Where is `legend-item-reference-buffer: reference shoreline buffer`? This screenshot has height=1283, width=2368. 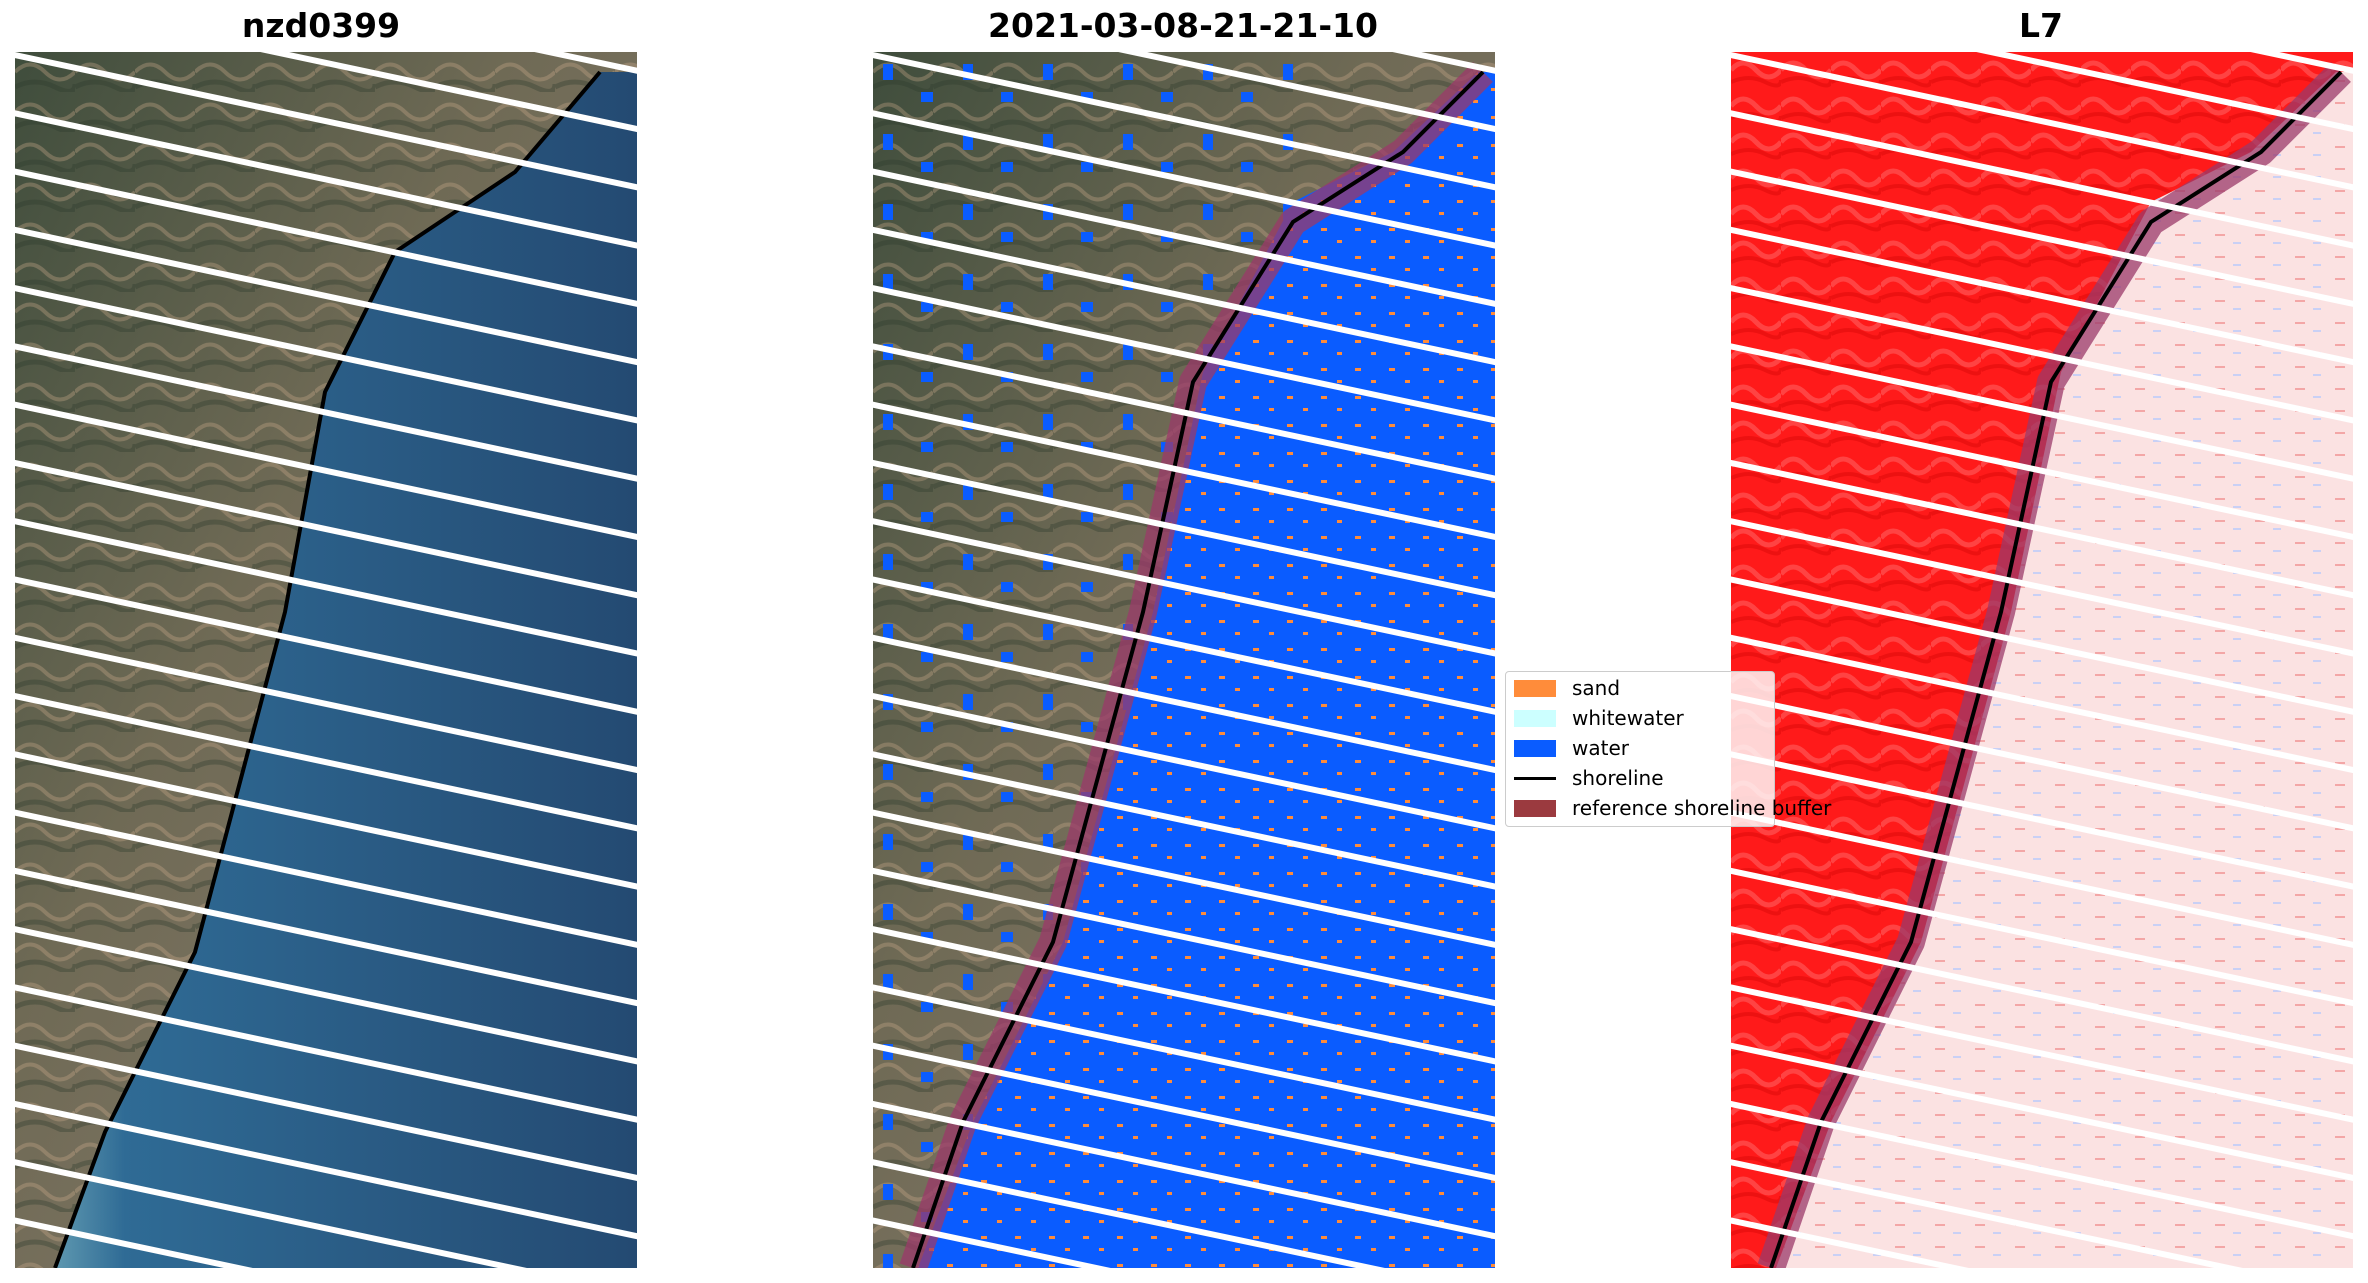
legend-item-reference-buffer: reference shoreline buffer is located at coordinates (1672, 808).